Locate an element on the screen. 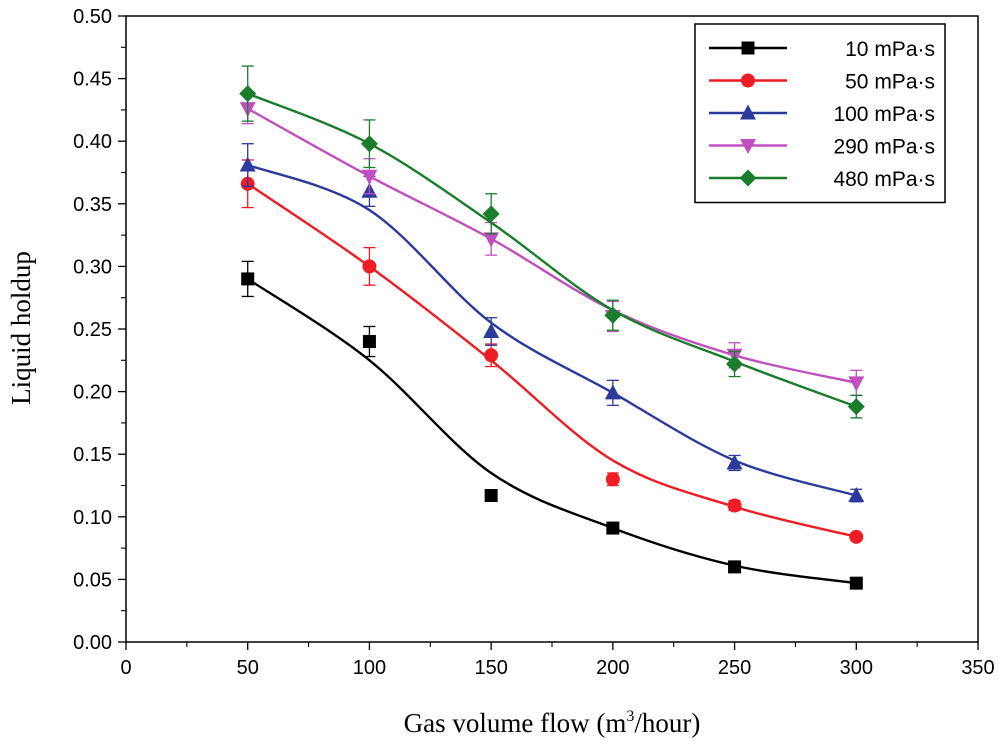 Image resolution: width=1000 pixels, height=748 pixels. x-tick-label: 300 is located at coordinates (856, 668).